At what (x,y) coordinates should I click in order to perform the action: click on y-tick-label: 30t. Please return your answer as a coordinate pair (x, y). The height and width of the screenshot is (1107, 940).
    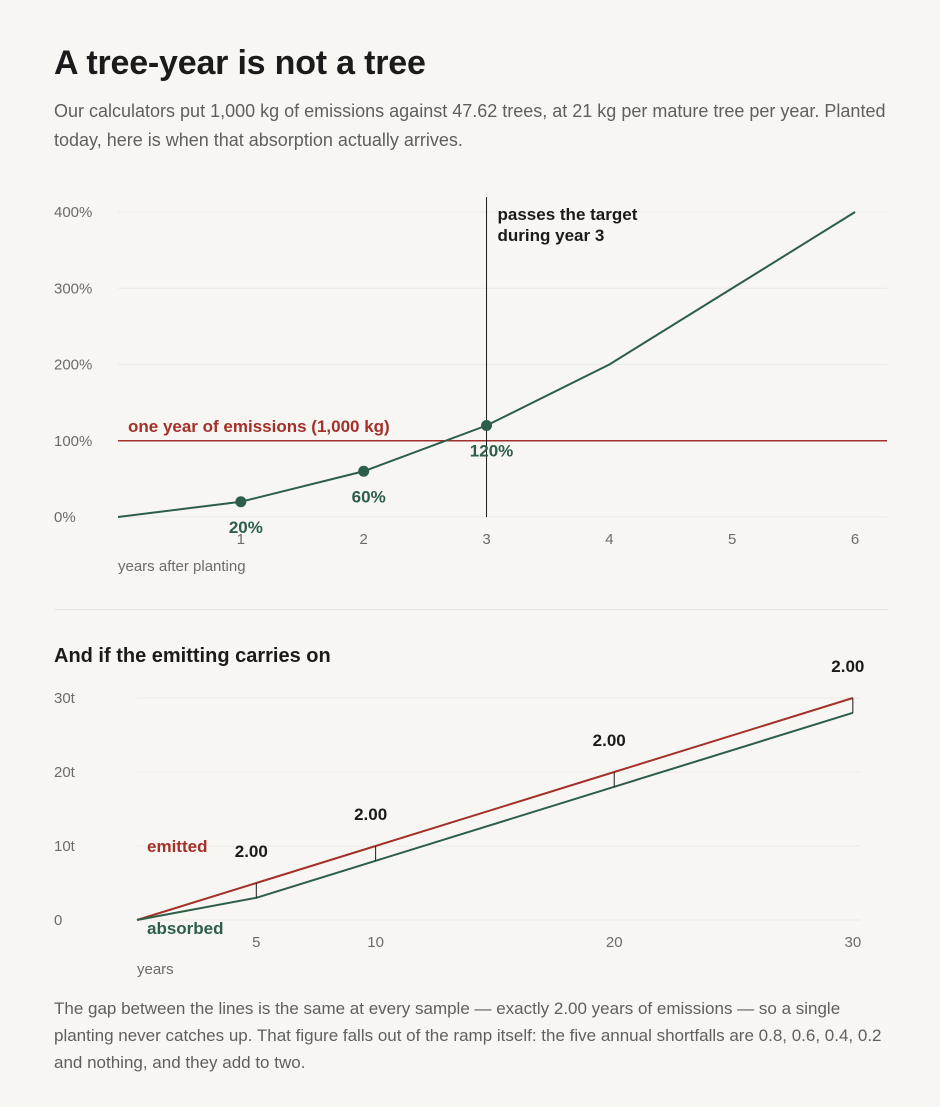
    Looking at the image, I should click on (65, 698).